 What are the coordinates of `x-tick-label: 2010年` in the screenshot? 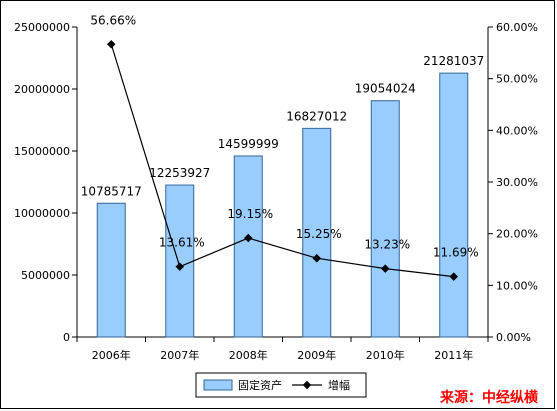 It's located at (385, 355).